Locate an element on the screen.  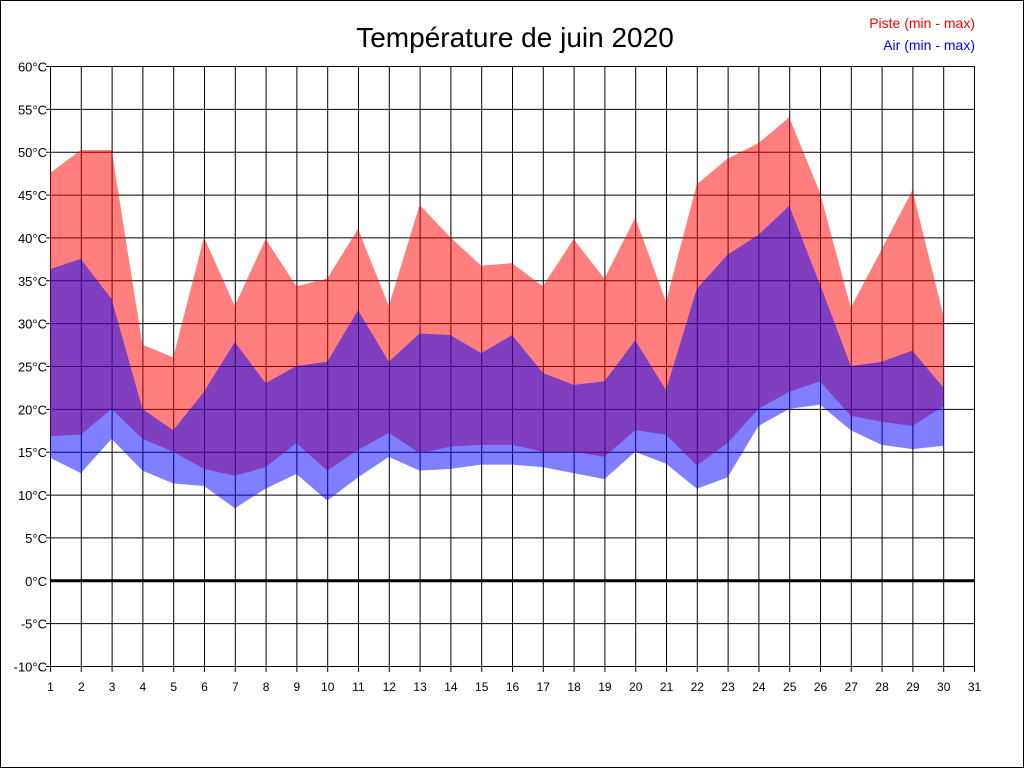
y-tick-label: 55°C is located at coordinates (32, 109).